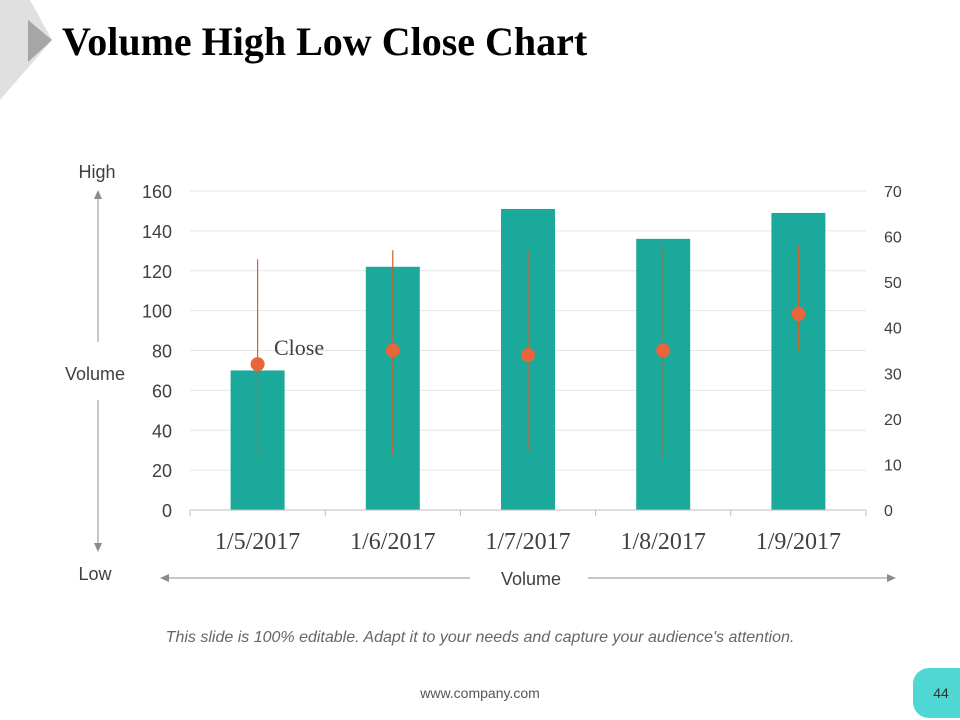  What do you see at coordinates (157, 272) in the screenshot?
I see `left-tick-label: 120` at bounding box center [157, 272].